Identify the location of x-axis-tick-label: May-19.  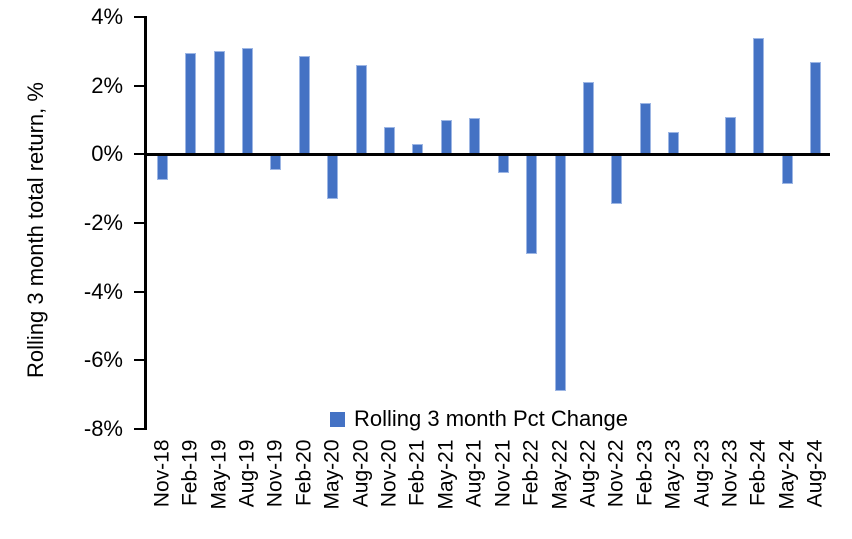
(219, 474).